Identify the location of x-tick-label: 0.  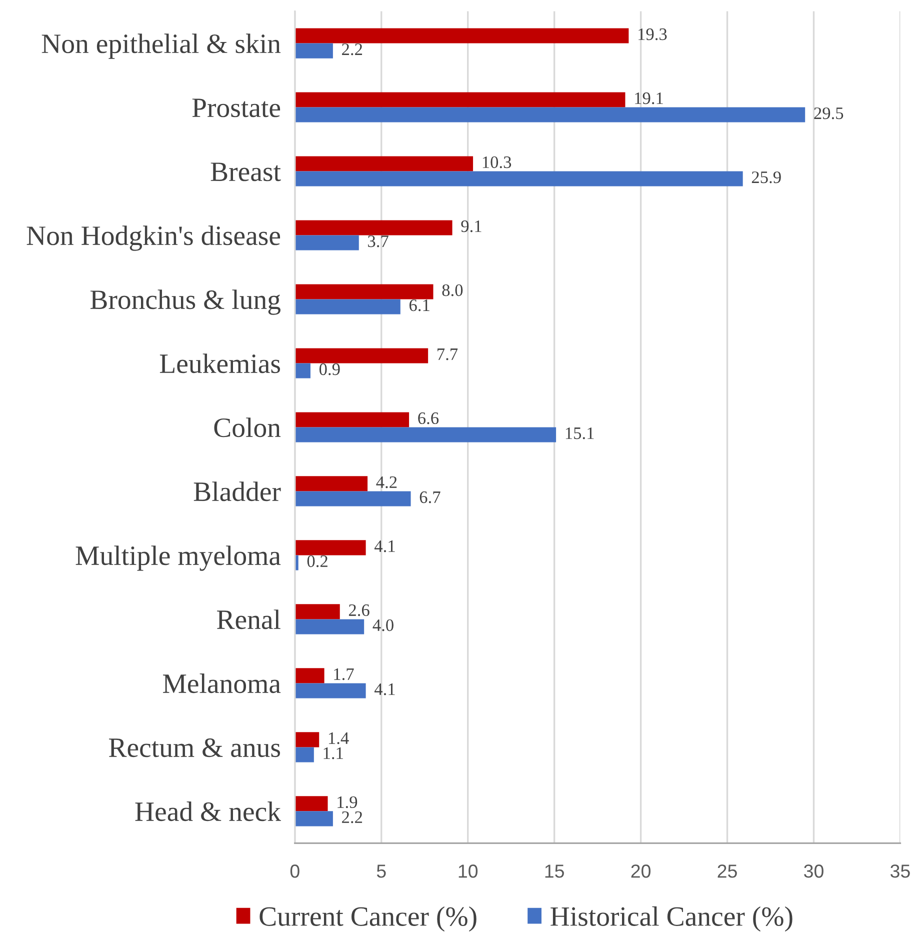
(295, 871).